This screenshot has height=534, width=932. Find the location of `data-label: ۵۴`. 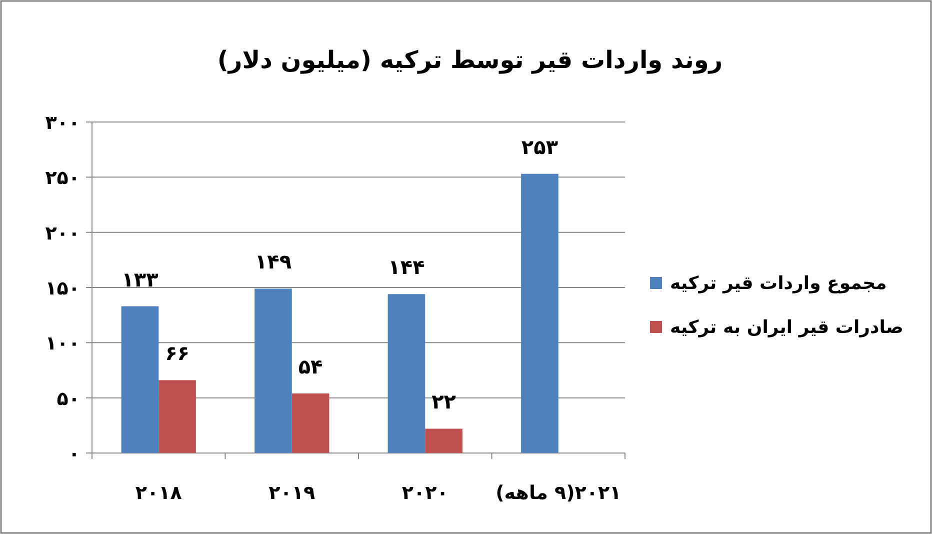

data-label: ۵۴ is located at coordinates (310, 366).